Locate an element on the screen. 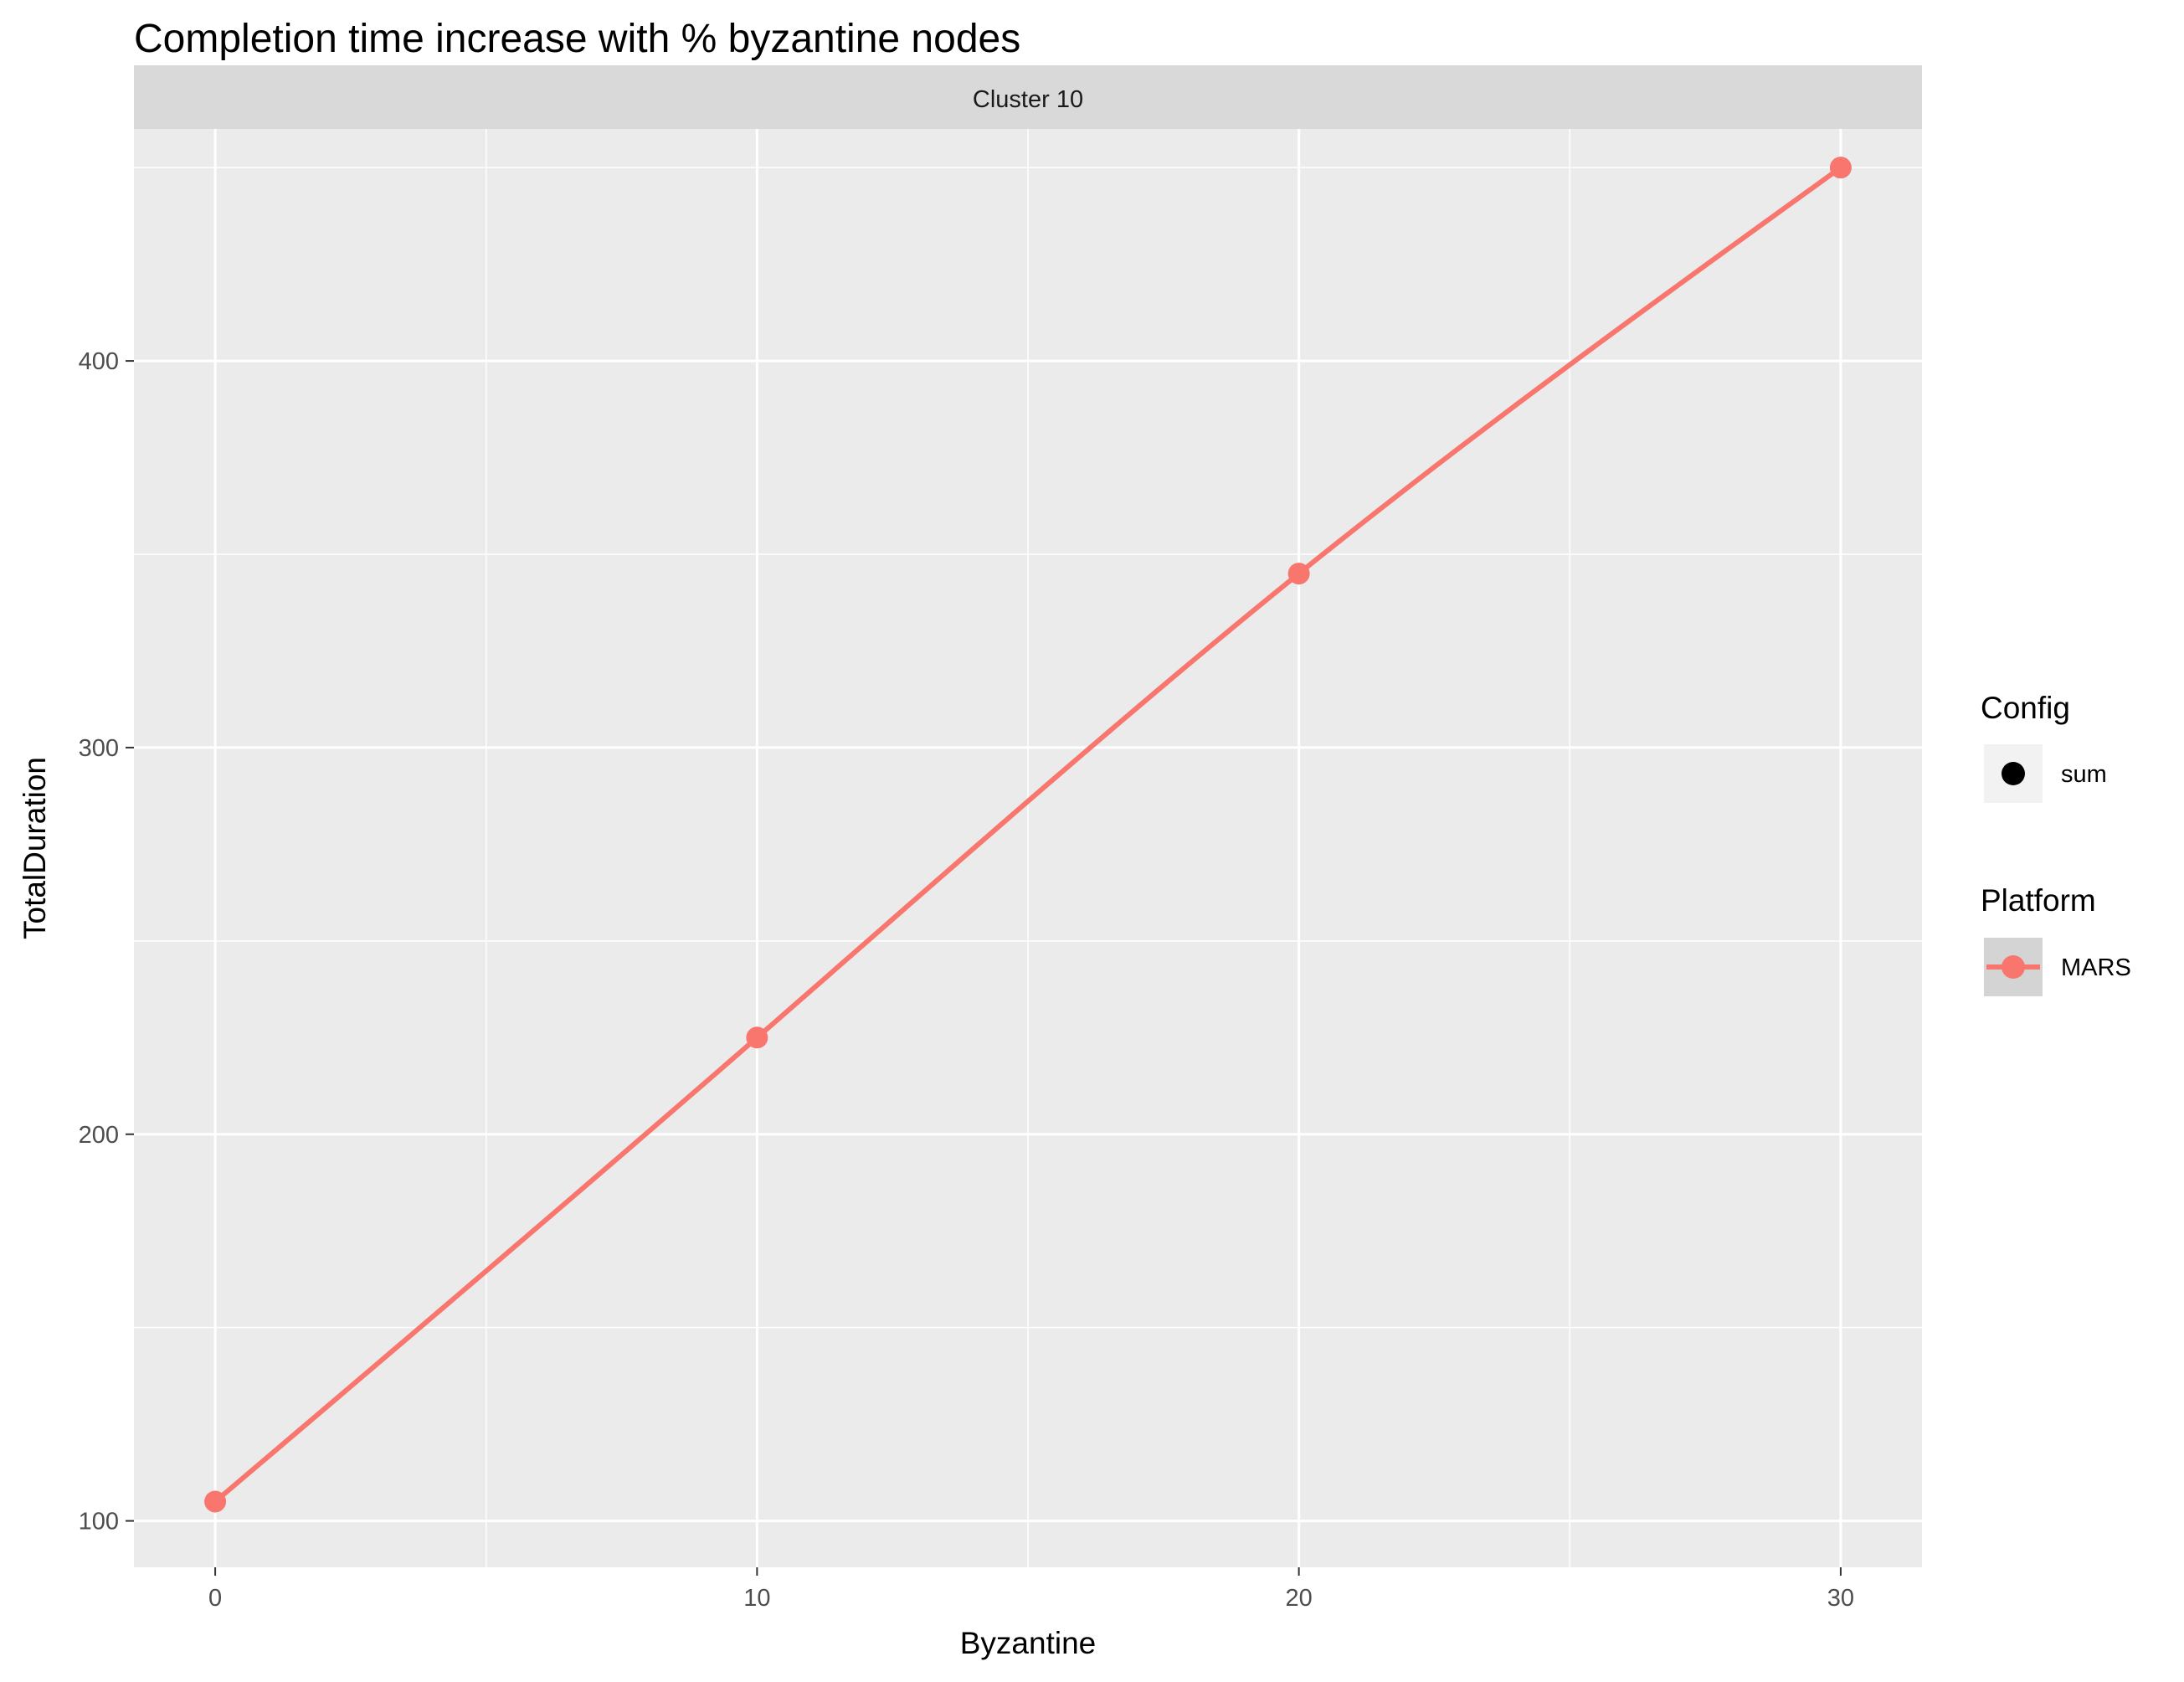  x-tick-label: 20 is located at coordinates (1299, 1598).